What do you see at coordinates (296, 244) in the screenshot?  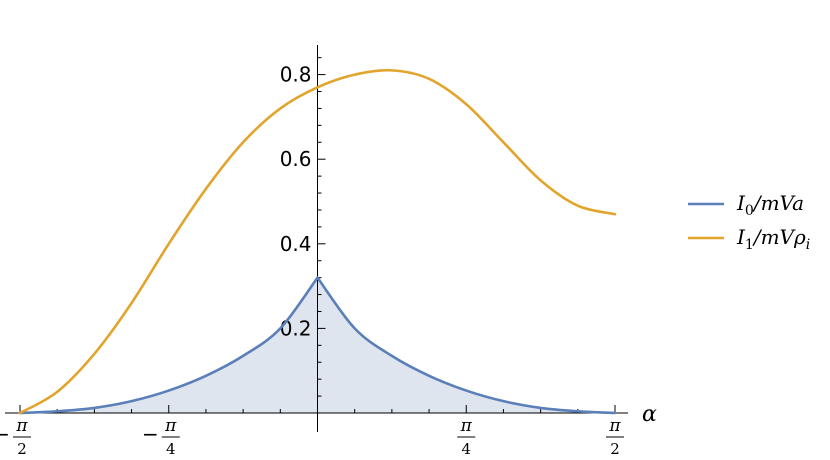 I see `y-tick-label-1: 0.4` at bounding box center [296, 244].